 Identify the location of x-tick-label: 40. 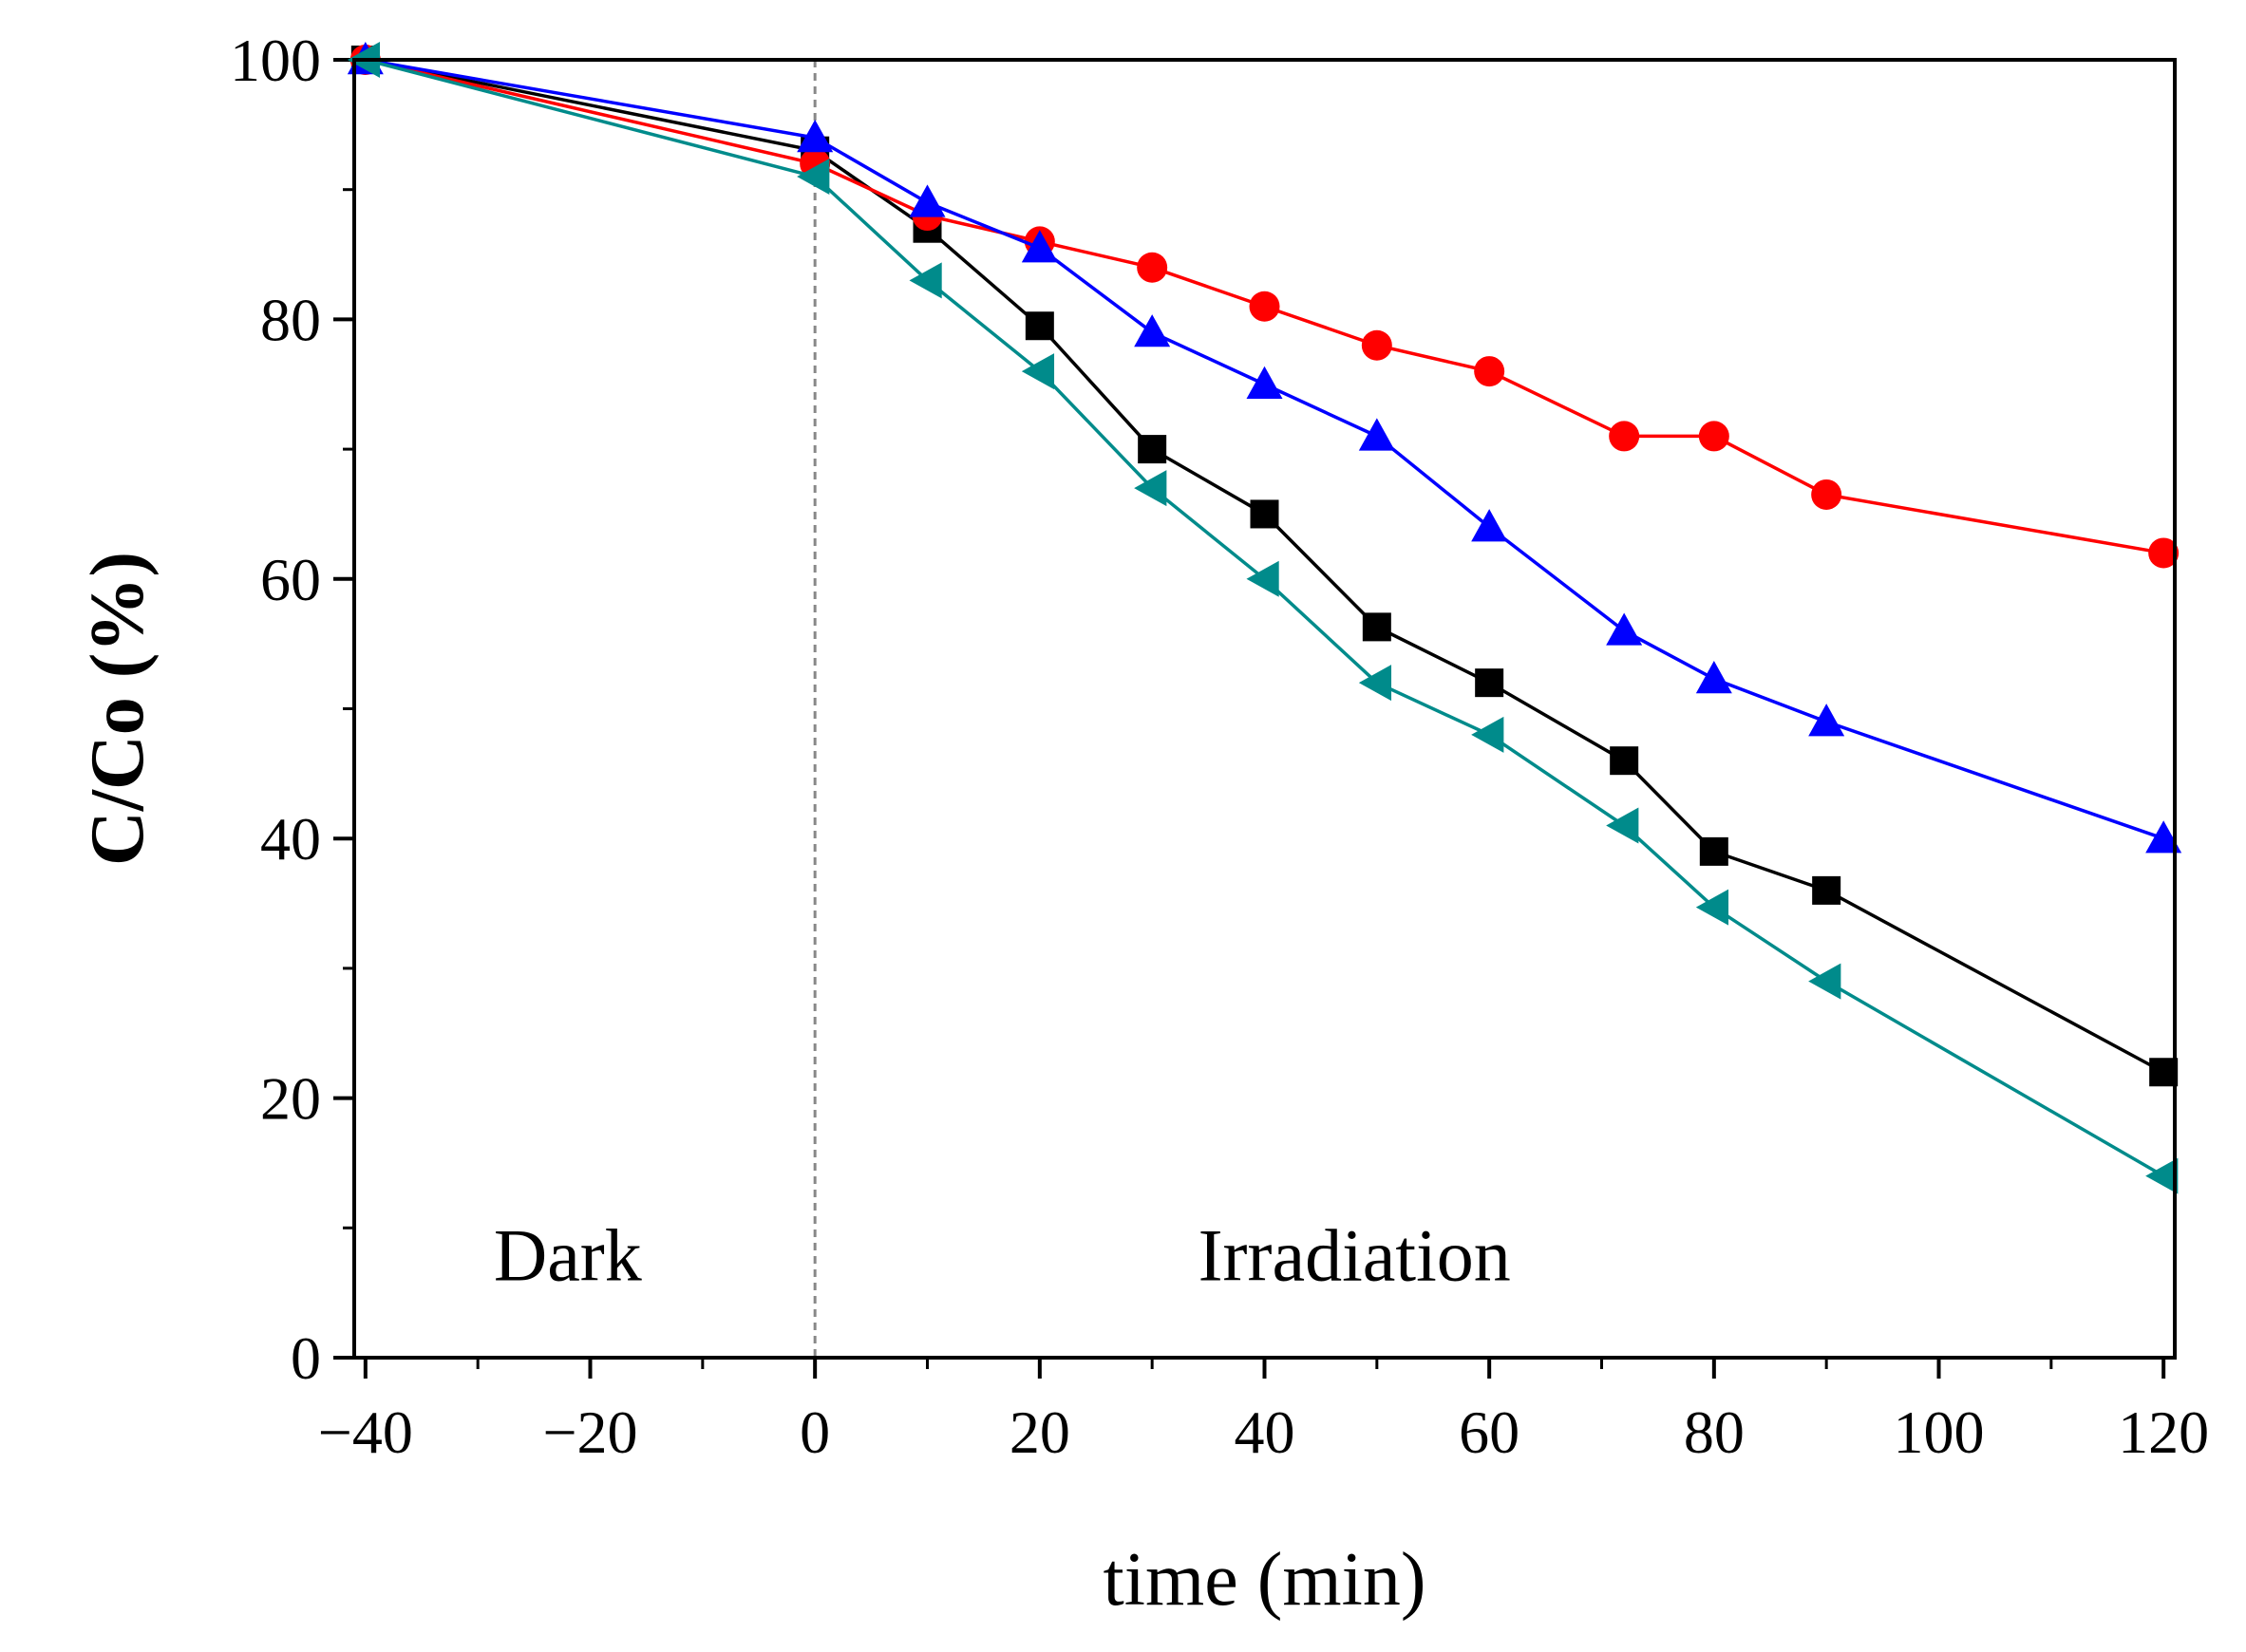
(1265, 1432).